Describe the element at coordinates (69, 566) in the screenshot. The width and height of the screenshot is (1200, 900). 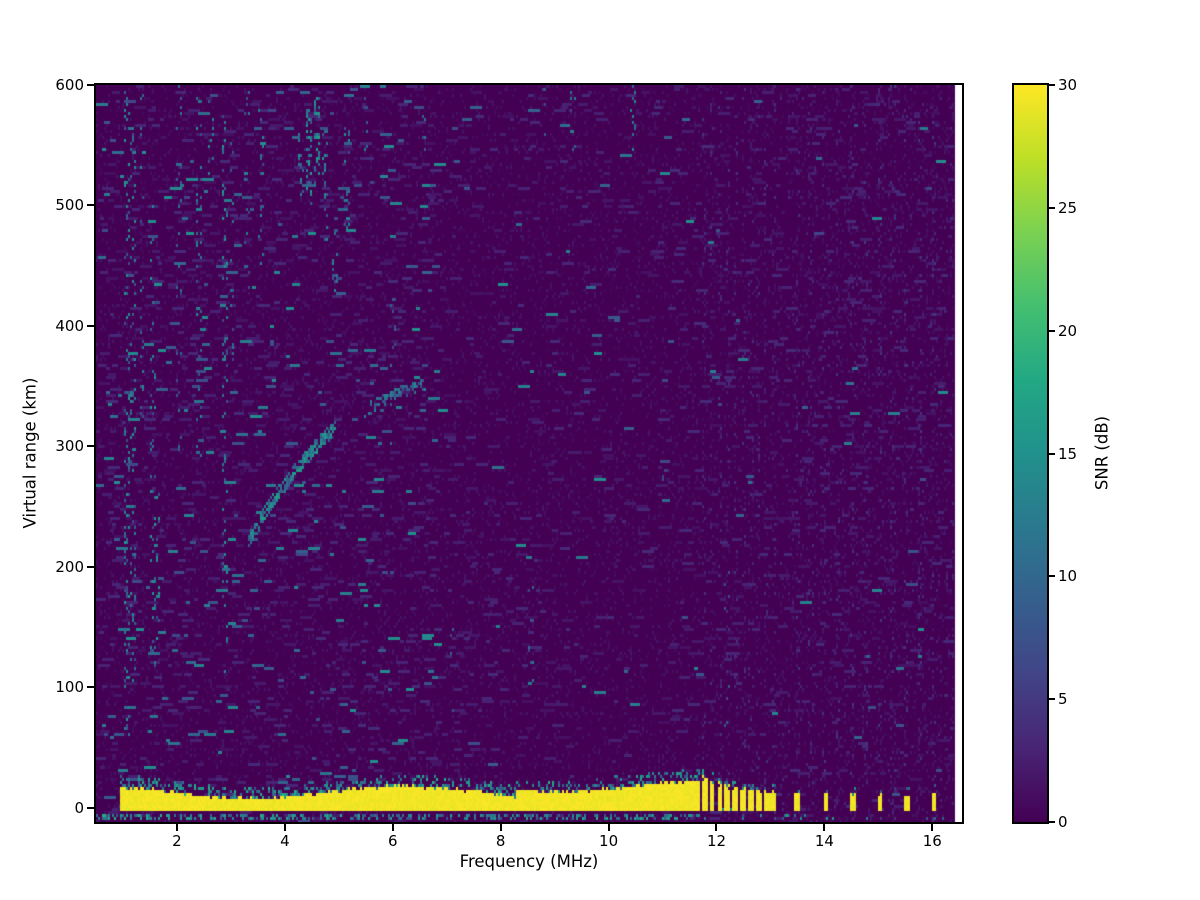
I see `y-tick-label: 200` at that location.